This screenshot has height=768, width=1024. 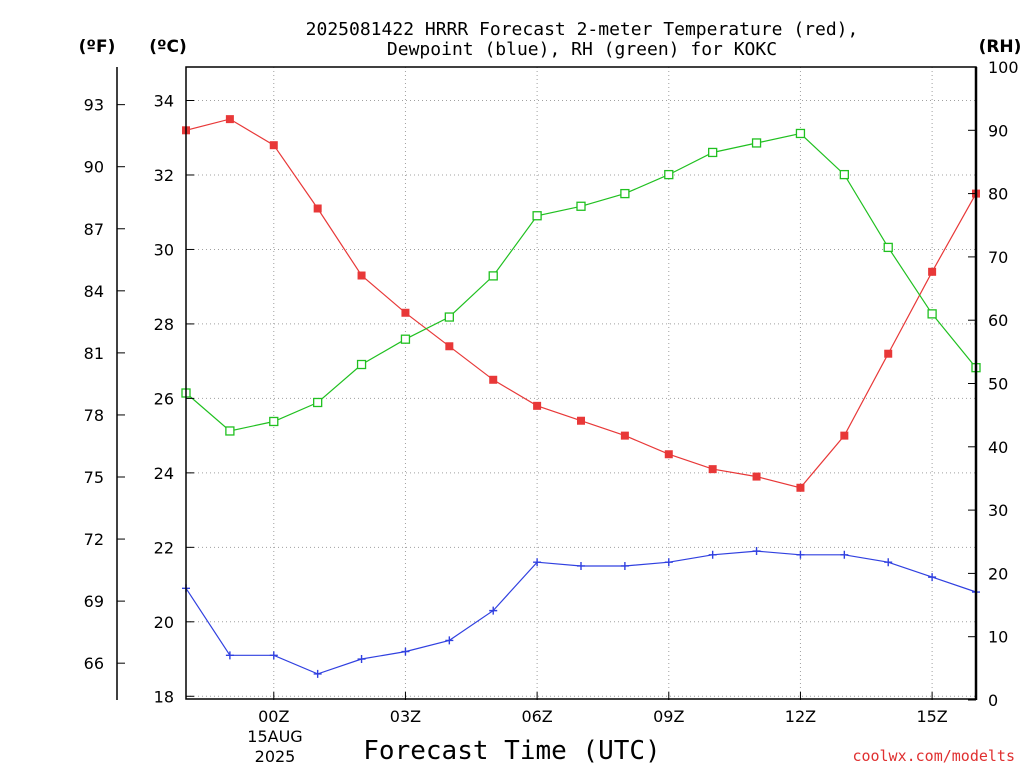 I want to click on x-tick-label: 00Z, so click(x=273, y=716).